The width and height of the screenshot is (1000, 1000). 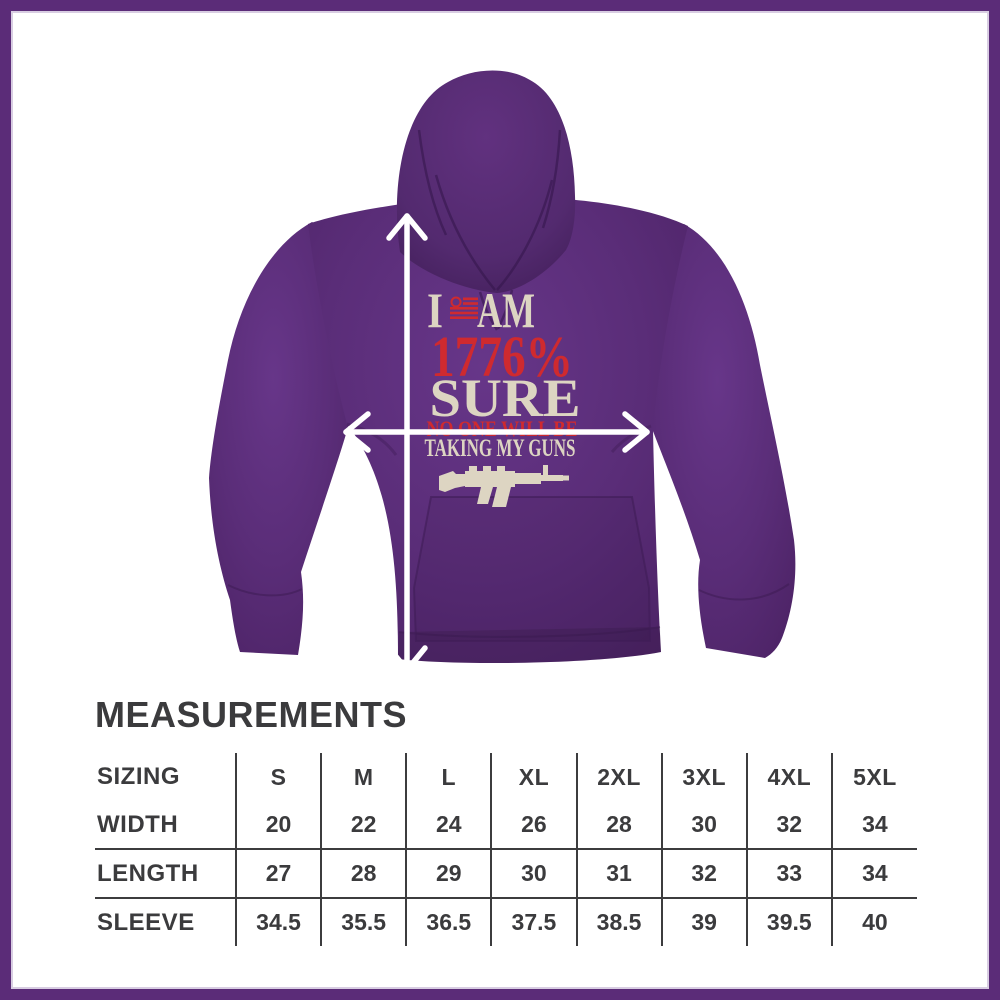 I want to click on value-cell: 27, so click(x=278, y=874).